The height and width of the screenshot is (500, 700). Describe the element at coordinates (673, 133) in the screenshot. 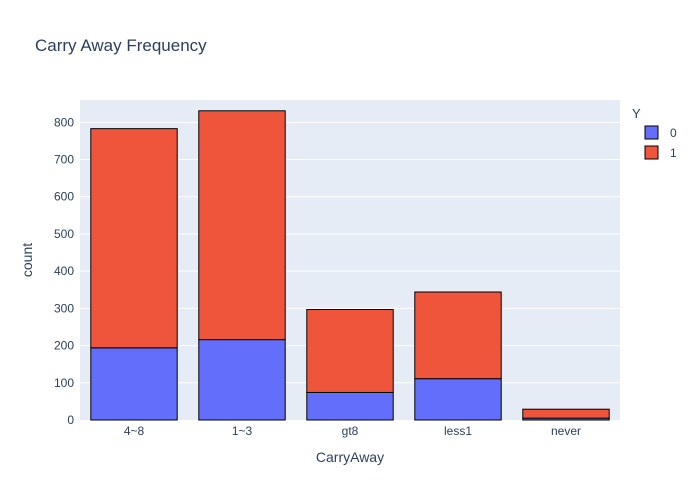

I see `legend-label: 0` at that location.